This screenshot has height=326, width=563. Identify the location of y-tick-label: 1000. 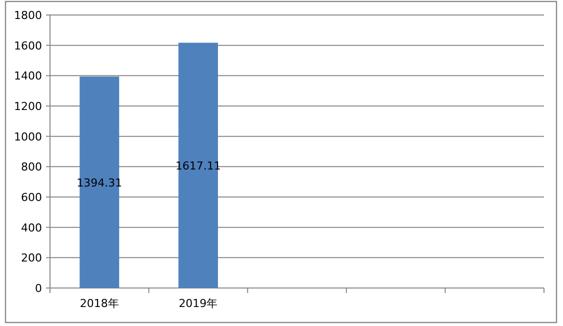
(28, 137).